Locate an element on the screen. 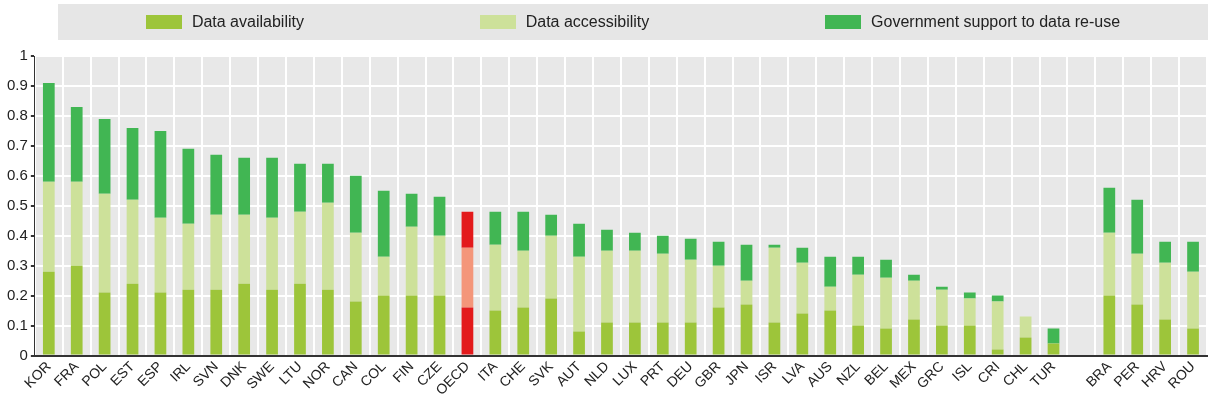 This screenshot has width=1211, height=402. y-tick-label: 0.3 is located at coordinates (17, 264).